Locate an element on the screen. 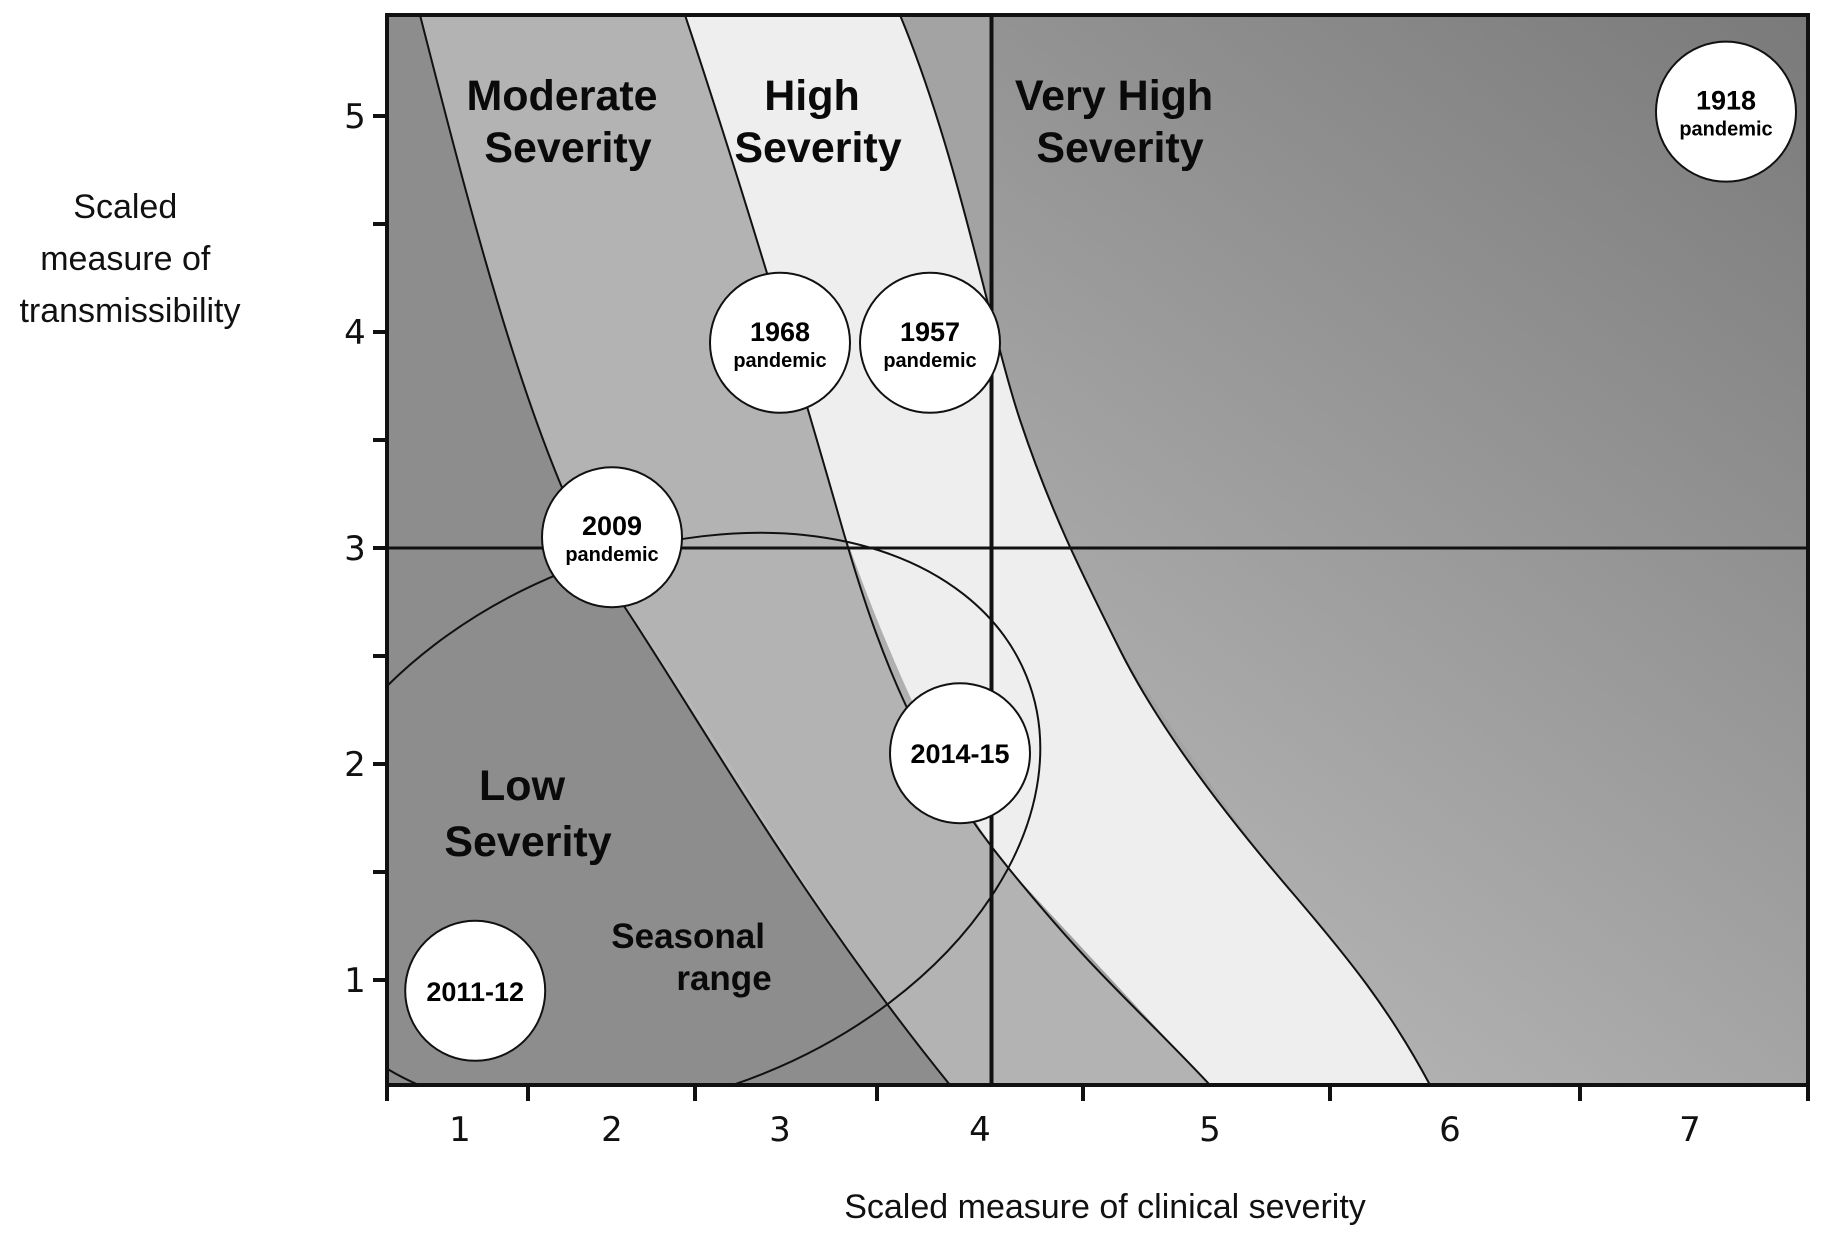 The image size is (1823, 1233). x-tick-label: 4 is located at coordinates (980, 1130).